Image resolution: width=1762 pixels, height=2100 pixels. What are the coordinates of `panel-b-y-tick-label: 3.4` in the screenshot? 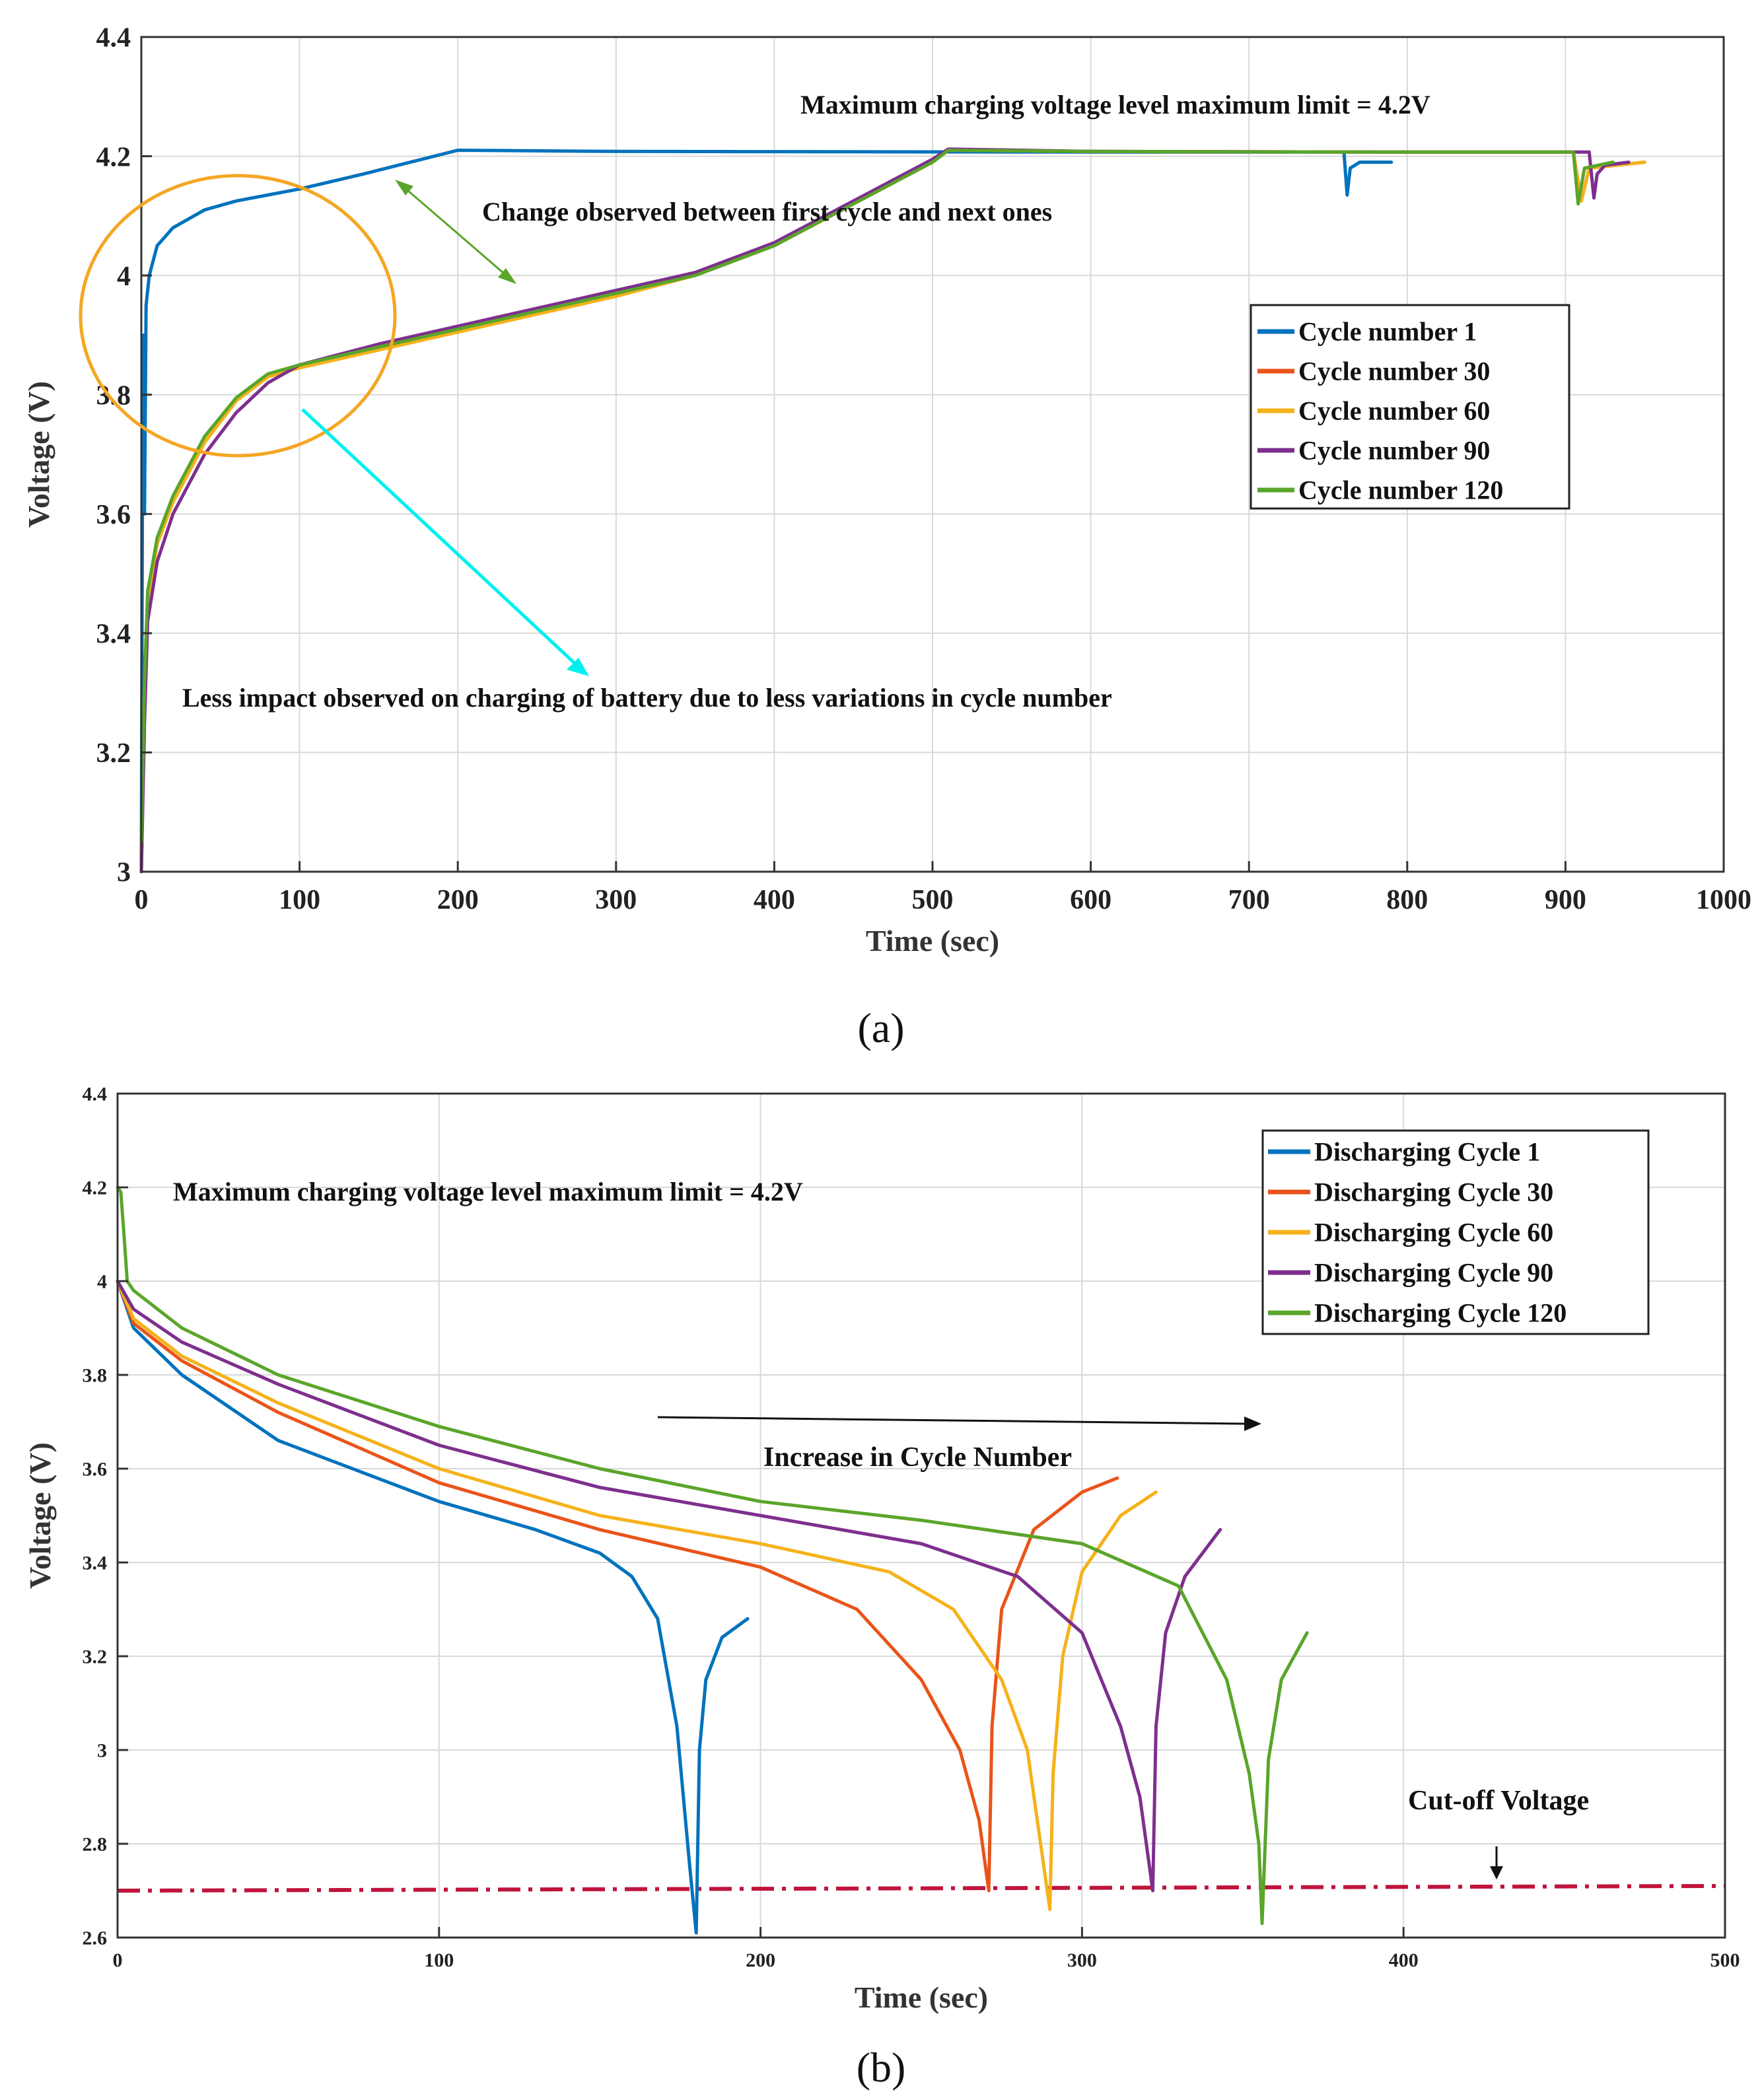 It's located at (95, 1563).